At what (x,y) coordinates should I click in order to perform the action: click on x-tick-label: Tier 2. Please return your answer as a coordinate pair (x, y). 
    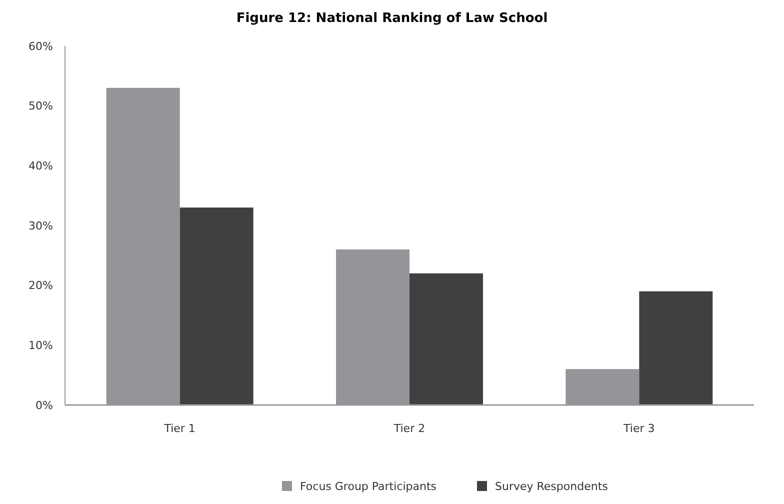
    Looking at the image, I should click on (409, 428).